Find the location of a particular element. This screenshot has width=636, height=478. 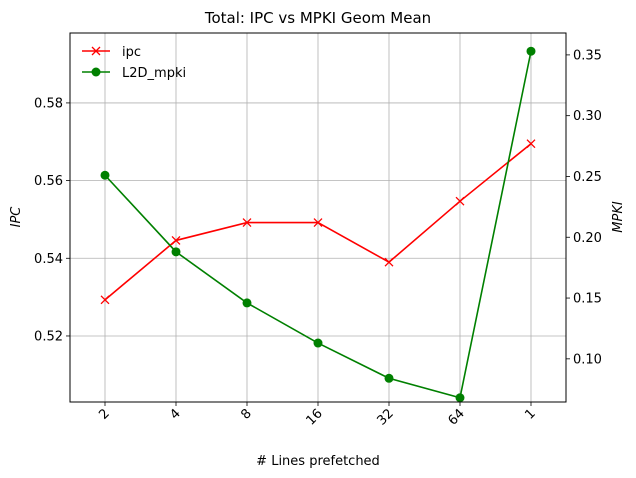

x-tick-label: 8 is located at coordinates (246, 414).